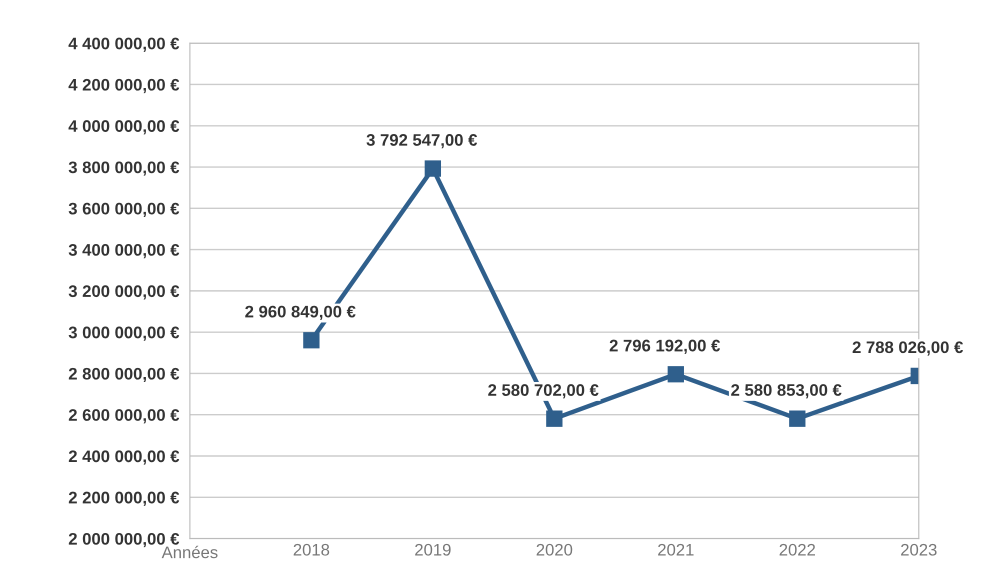  Describe the element at coordinates (543, 391) in the screenshot. I see `text: 2 580 702,00 €` at that location.